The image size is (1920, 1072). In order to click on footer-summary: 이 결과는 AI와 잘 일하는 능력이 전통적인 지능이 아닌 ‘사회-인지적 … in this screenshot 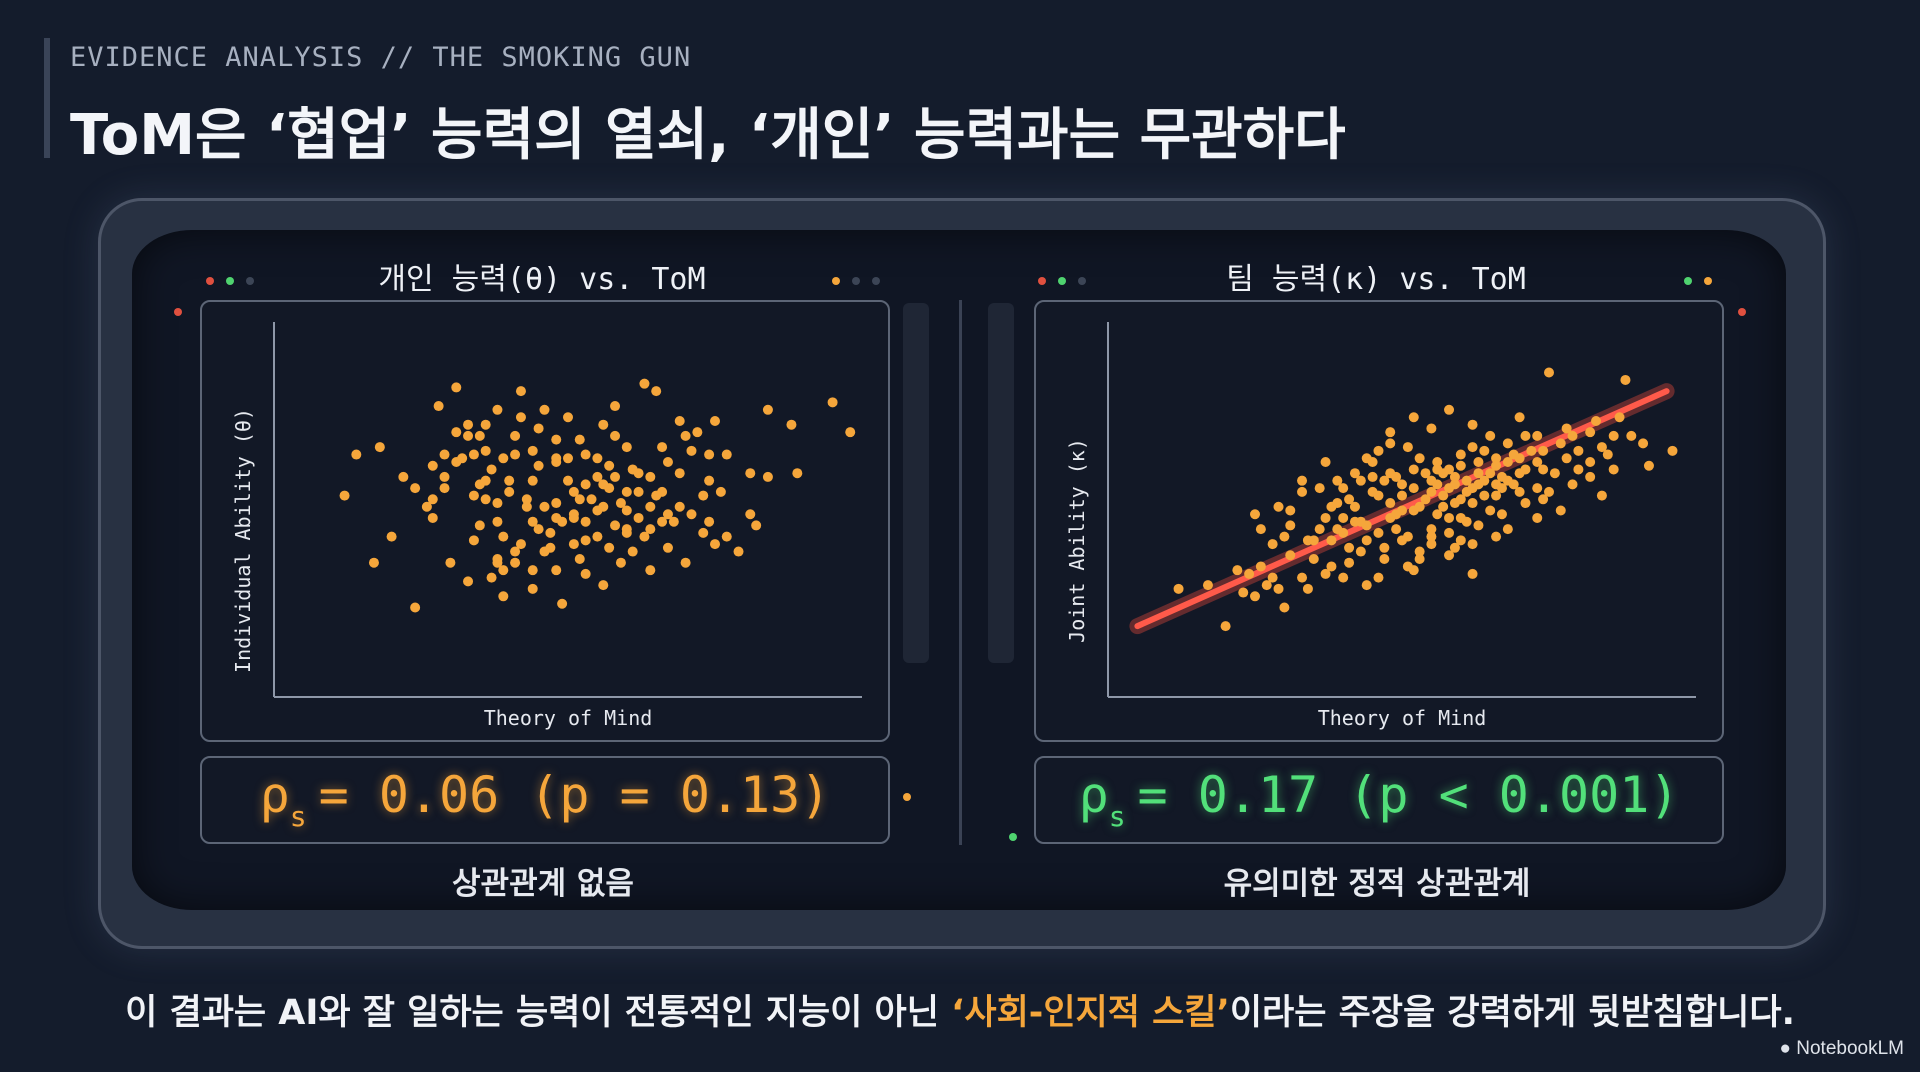, I will do `click(960, 1009)`.